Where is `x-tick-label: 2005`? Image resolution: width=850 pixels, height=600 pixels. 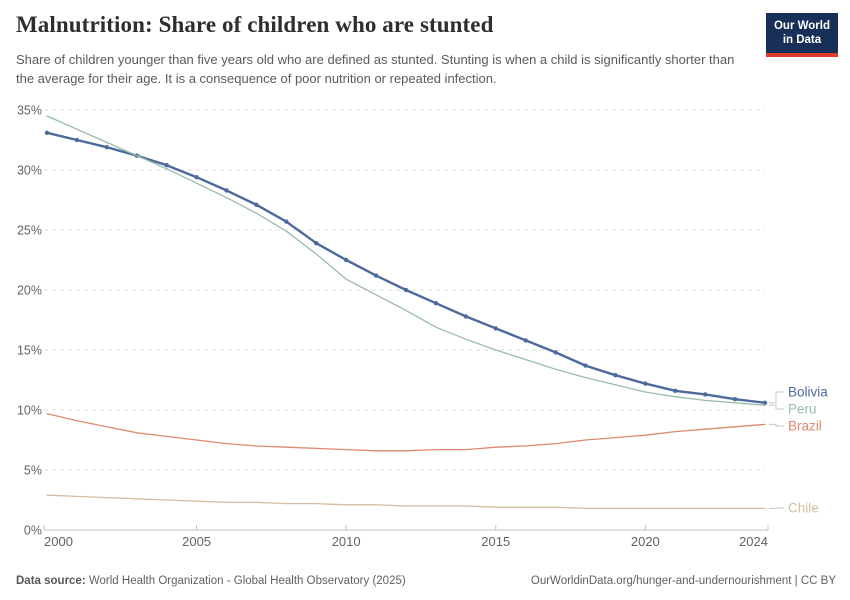 x-tick-label: 2005 is located at coordinates (196, 541).